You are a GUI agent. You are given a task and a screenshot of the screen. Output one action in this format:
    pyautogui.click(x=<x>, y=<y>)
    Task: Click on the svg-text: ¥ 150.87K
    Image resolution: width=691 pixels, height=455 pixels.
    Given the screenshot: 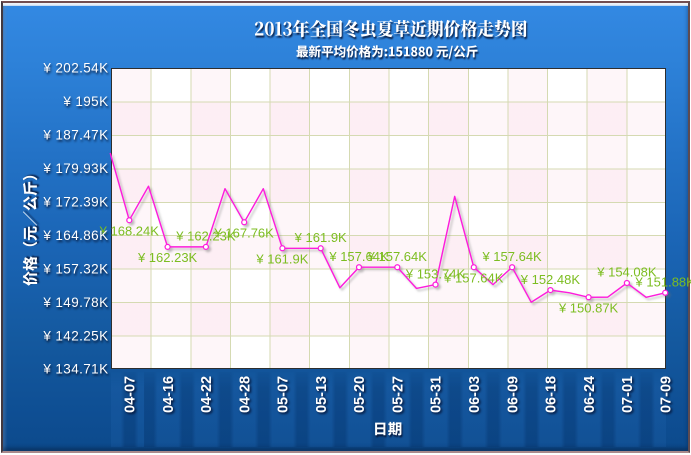 What is the action you would take?
    pyautogui.click(x=588, y=308)
    